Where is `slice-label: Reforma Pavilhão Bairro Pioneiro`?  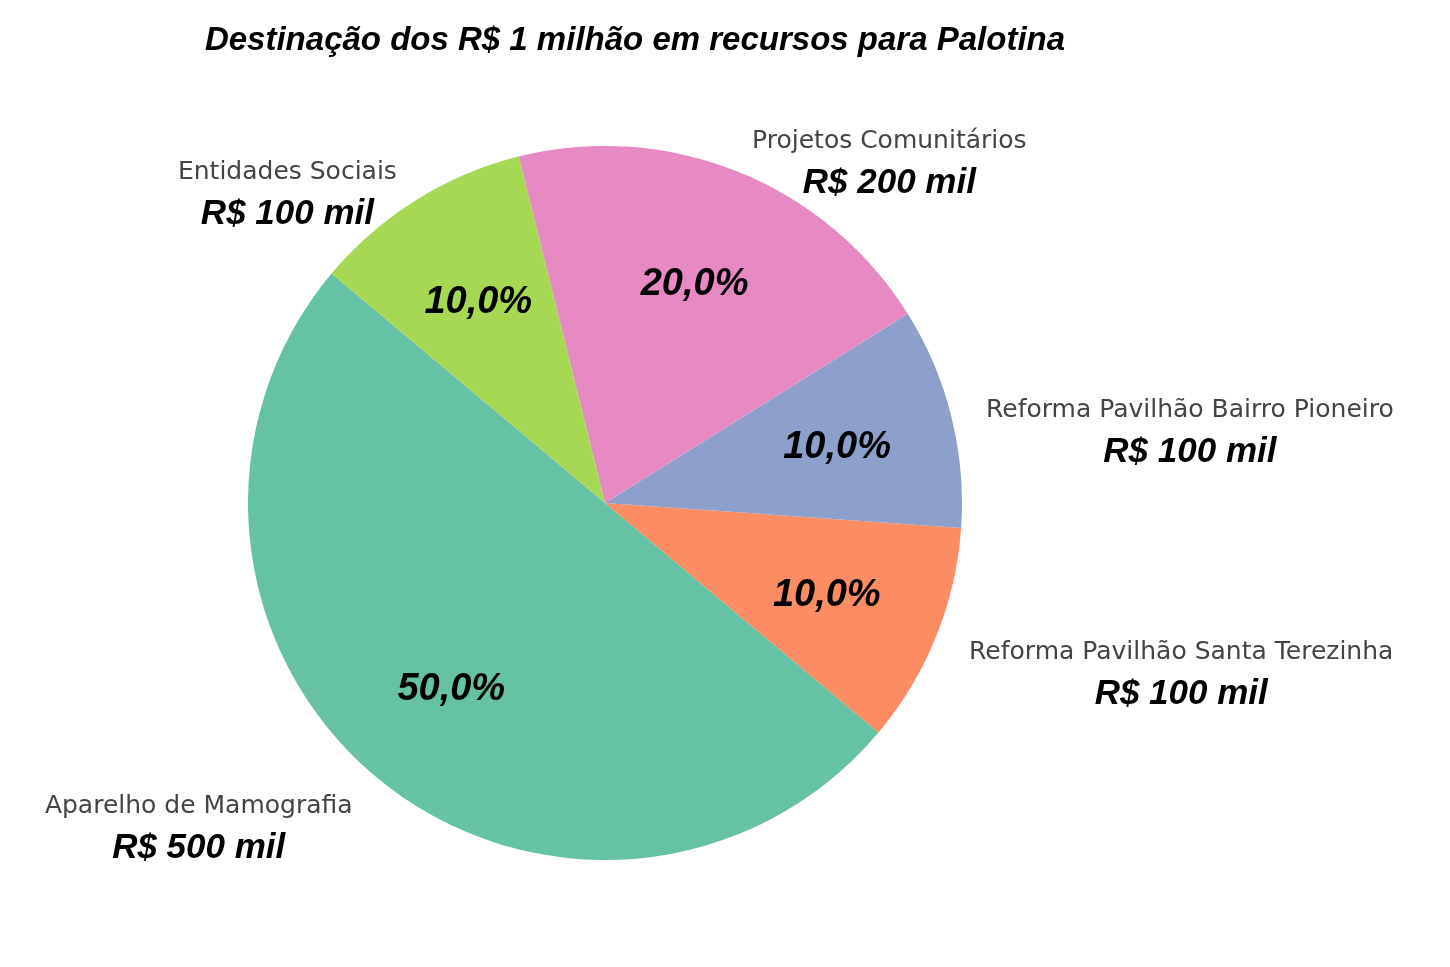
slice-label: Reforma Pavilhão Bairro Pioneiro is located at coordinates (1190, 408).